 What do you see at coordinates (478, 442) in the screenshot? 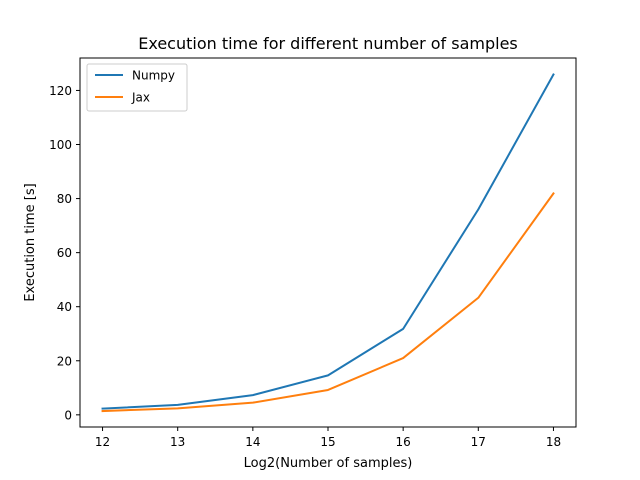
I see `x-tick-label-17: 17` at bounding box center [478, 442].